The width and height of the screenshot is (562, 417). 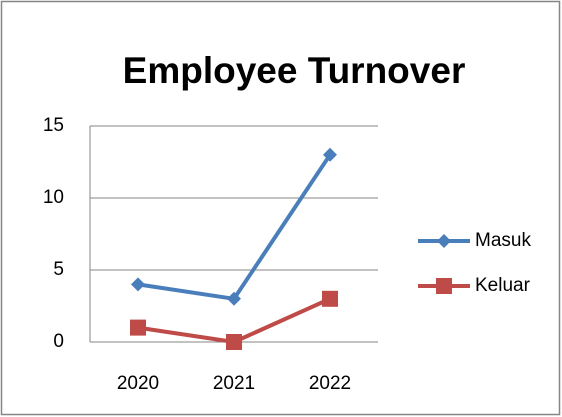 I want to click on x-tick-label: 2020, so click(x=138, y=383).